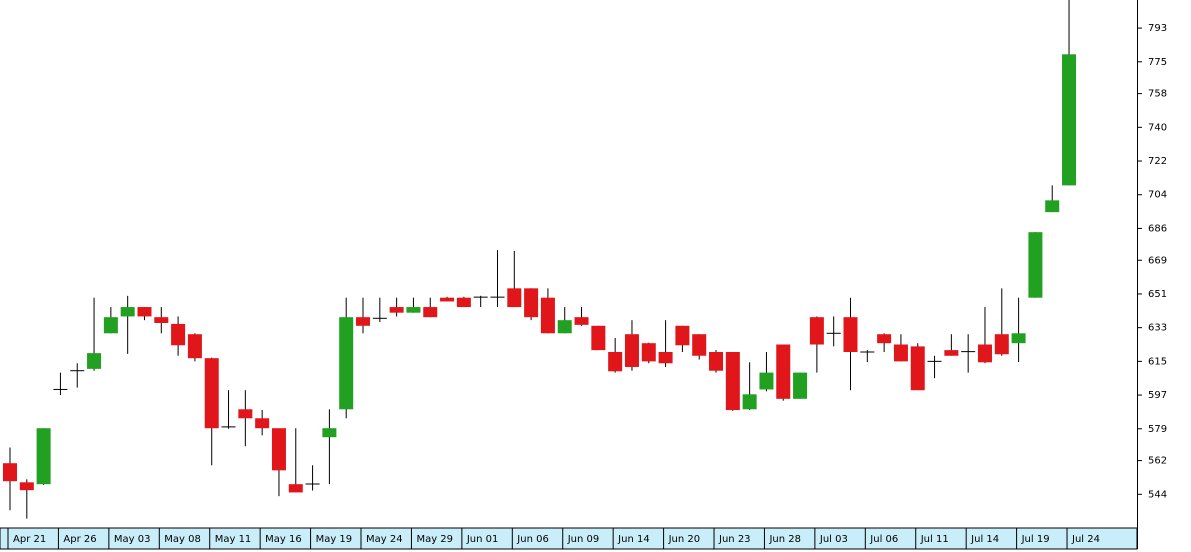  Describe the element at coordinates (934, 539) in the screenshot. I see `x-tick-label: Jul 11` at that location.